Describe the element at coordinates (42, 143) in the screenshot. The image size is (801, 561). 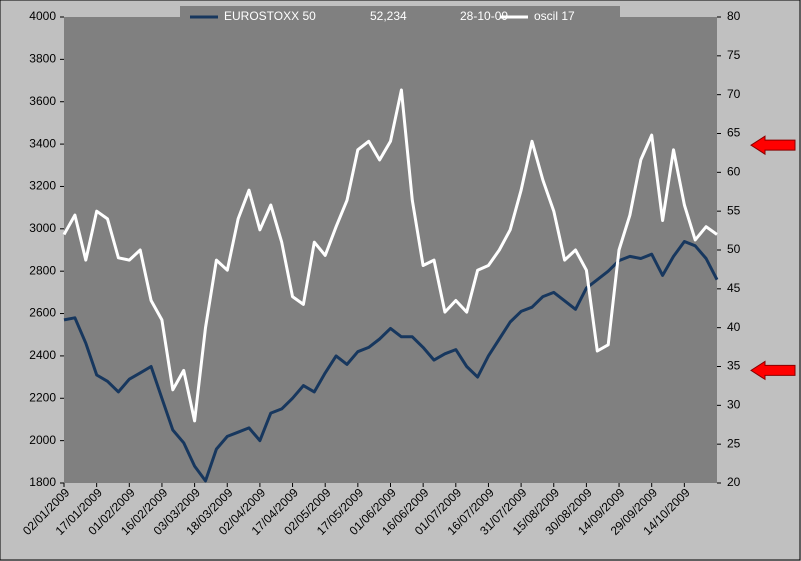
I see `y-tick-label: 3400` at that location.